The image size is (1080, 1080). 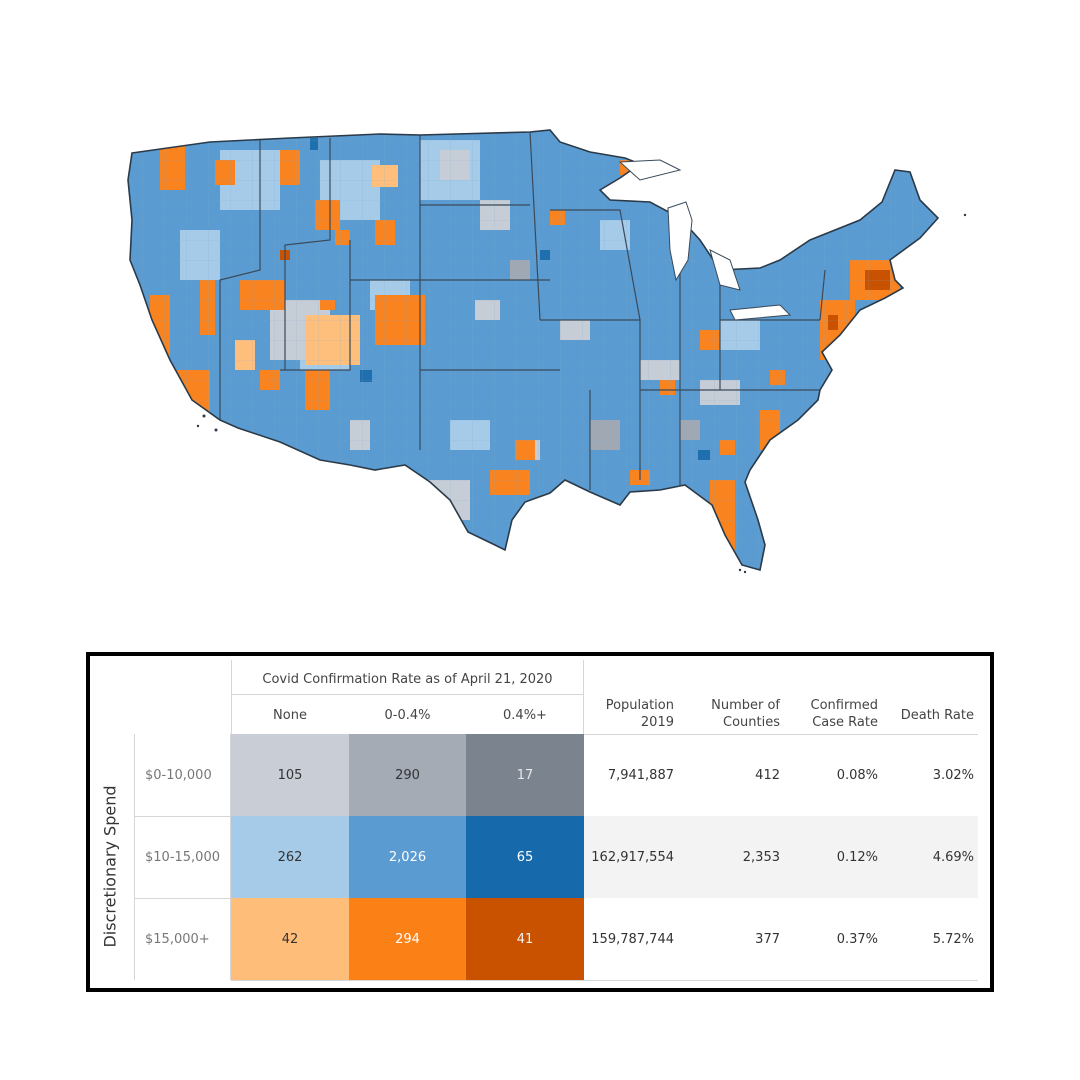 I want to click on count-cell: 2,026, so click(x=407, y=857).